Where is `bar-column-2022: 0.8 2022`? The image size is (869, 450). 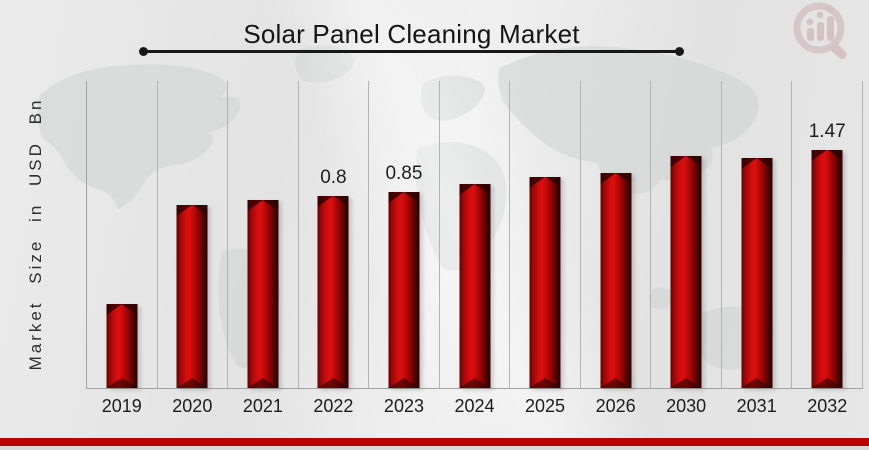
bar-column-2022: 0.8 2022 is located at coordinates (334, 248).